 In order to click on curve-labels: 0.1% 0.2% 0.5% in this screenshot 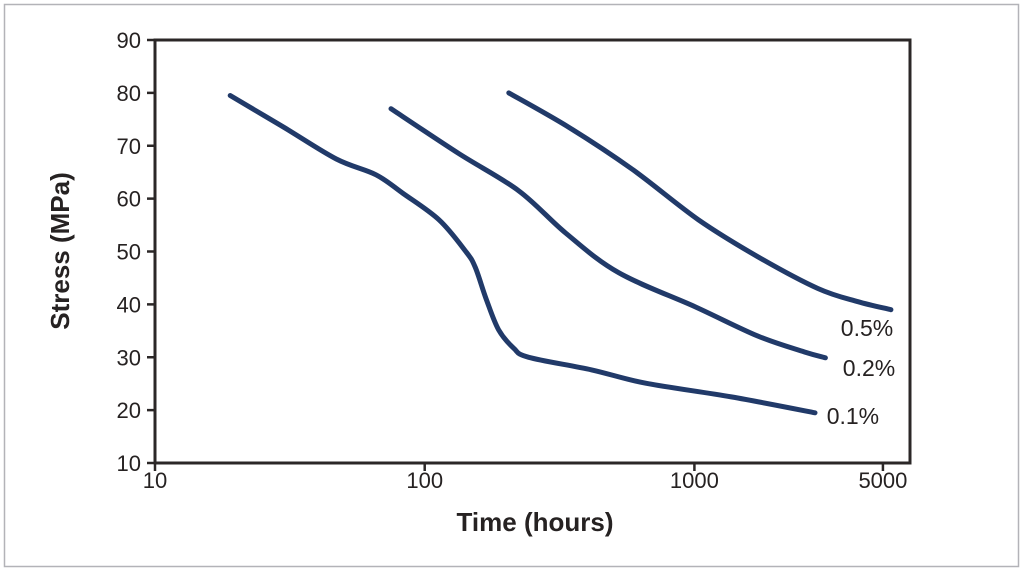, I will do `click(861, 372)`.